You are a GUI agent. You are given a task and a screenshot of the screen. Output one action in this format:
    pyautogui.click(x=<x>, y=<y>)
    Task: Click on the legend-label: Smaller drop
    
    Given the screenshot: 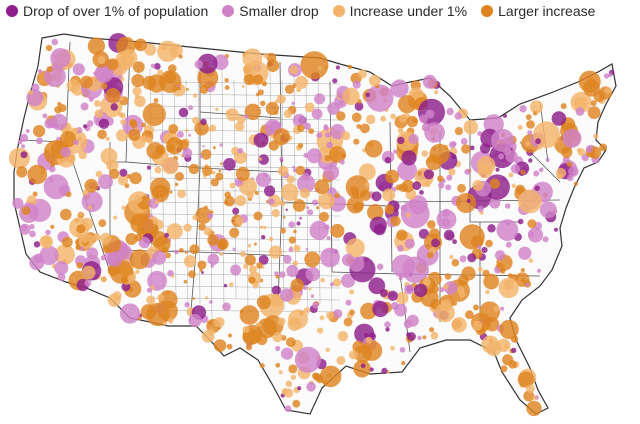 What is the action you would take?
    pyautogui.click(x=279, y=11)
    